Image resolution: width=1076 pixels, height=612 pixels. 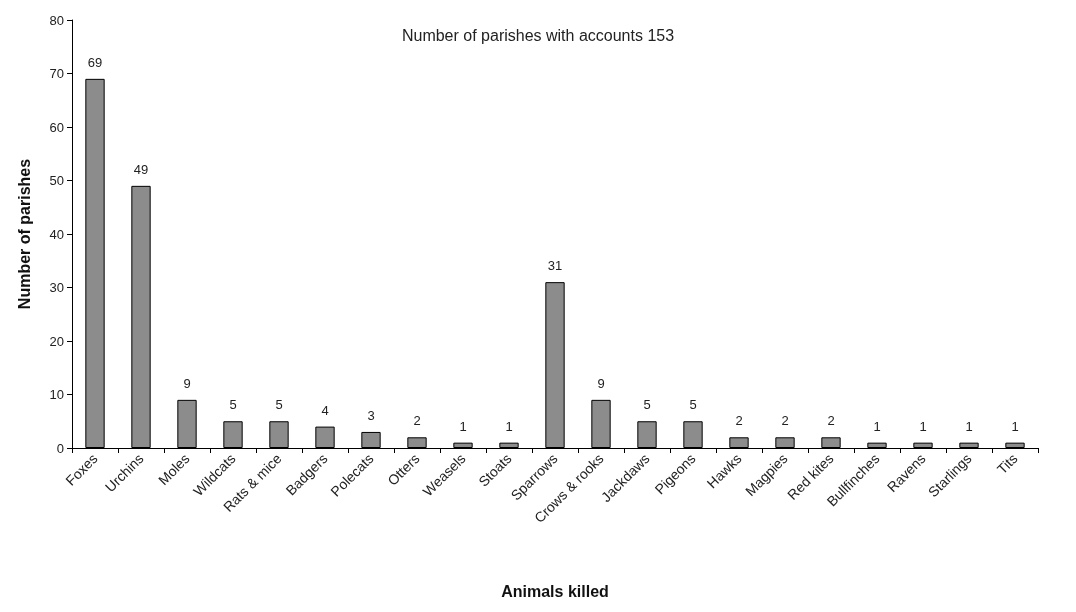 What do you see at coordinates (371, 415) in the screenshot?
I see `data-label: 3` at bounding box center [371, 415].